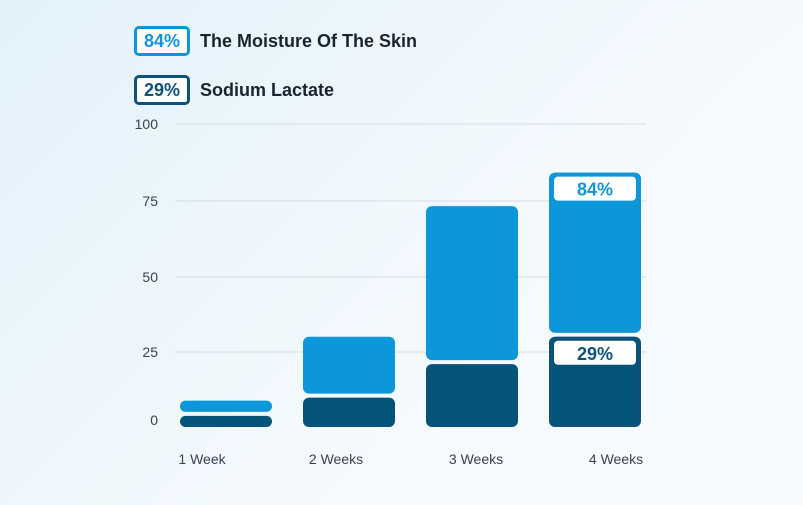 The height and width of the screenshot is (505, 803). I want to click on x-tick-label: 1 Week, so click(202, 459).